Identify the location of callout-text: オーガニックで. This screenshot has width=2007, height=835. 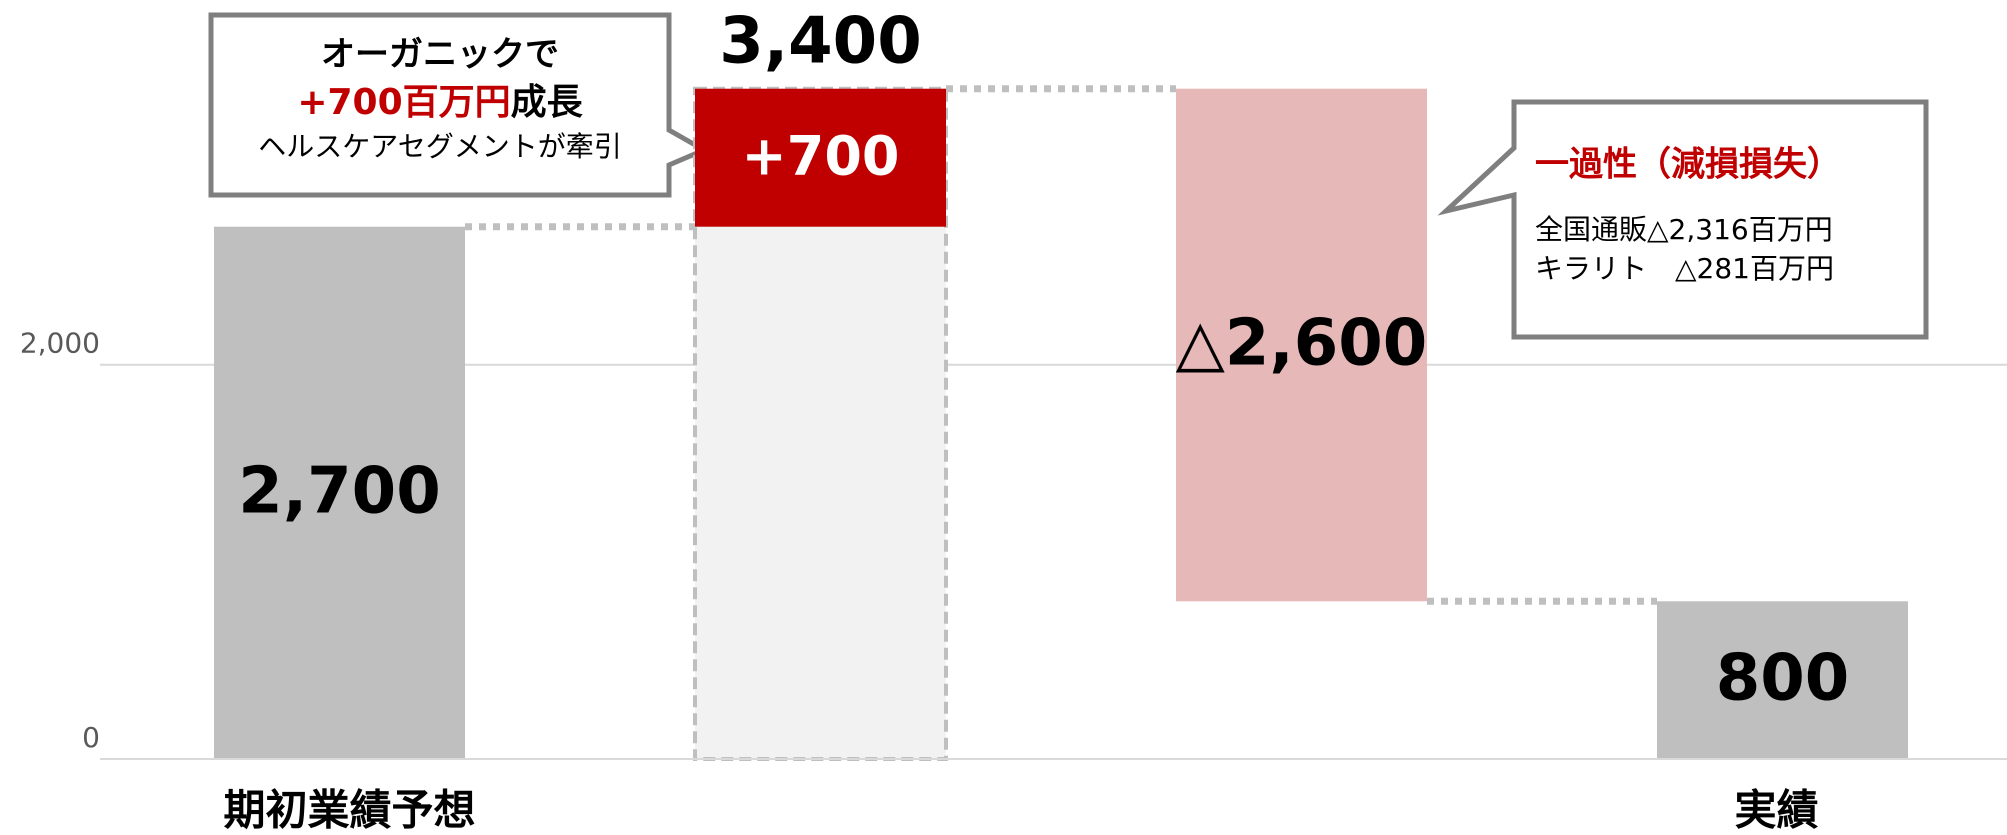
(440, 55).